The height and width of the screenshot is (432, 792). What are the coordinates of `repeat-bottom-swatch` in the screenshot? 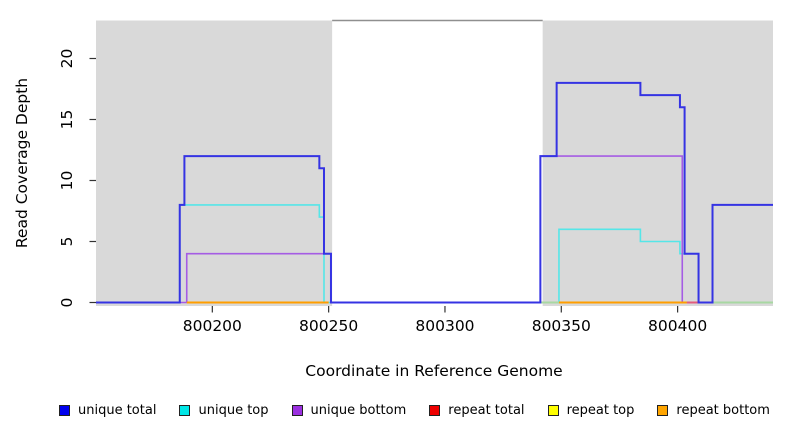 It's located at (663, 410).